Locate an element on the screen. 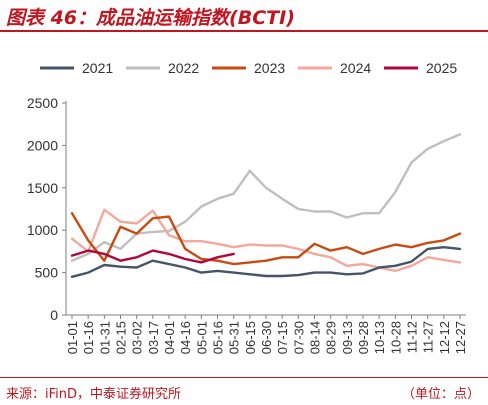  y-tick-label: 500 is located at coordinates (47, 273).